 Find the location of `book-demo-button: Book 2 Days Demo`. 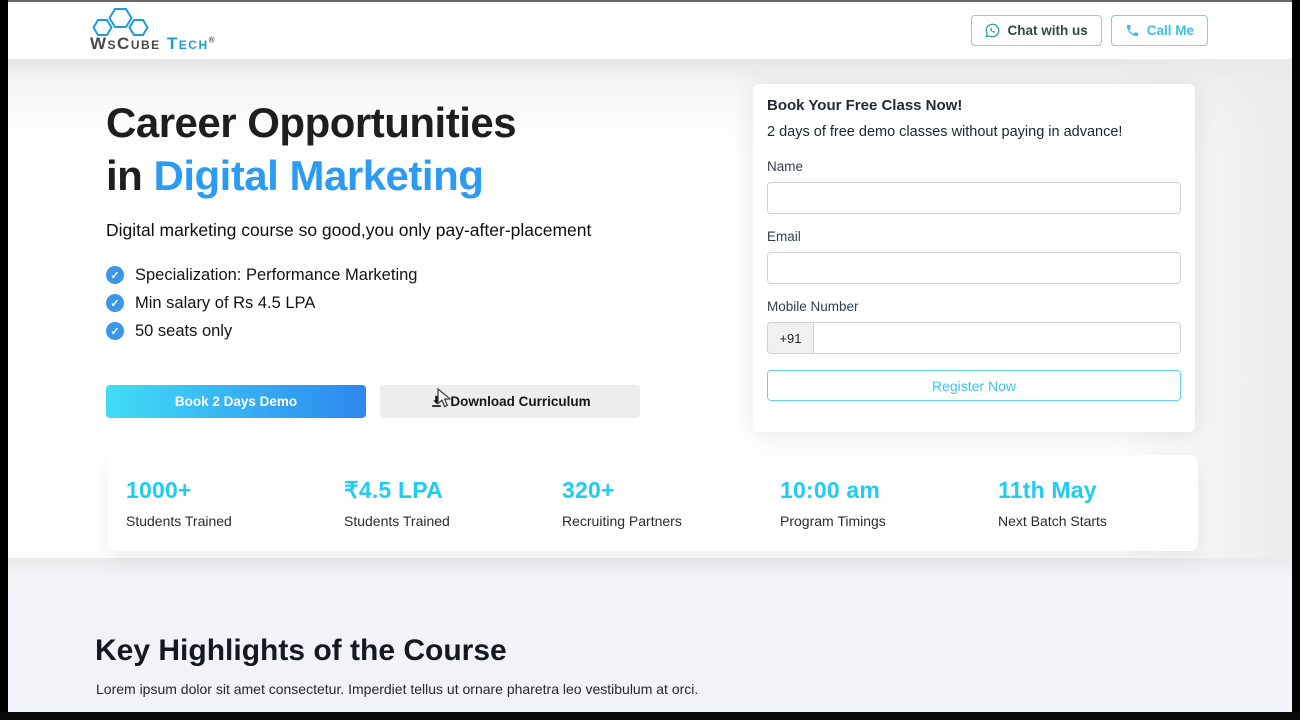

book-demo-button: Book 2 Days Demo is located at coordinates (236, 401).